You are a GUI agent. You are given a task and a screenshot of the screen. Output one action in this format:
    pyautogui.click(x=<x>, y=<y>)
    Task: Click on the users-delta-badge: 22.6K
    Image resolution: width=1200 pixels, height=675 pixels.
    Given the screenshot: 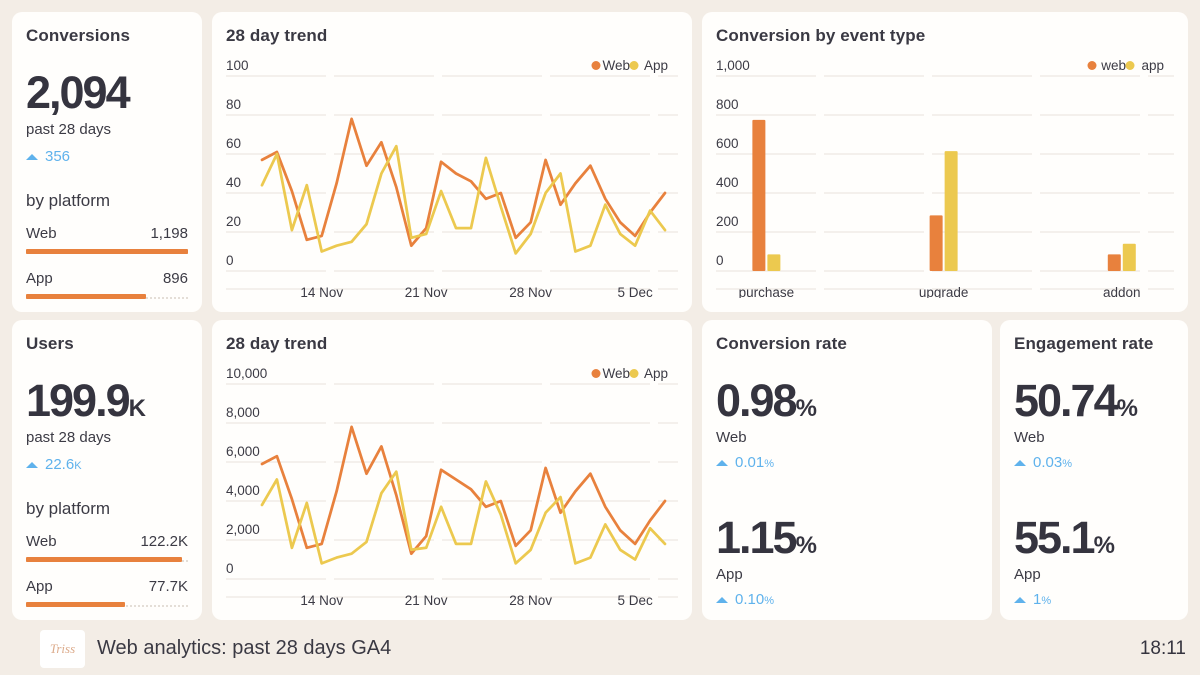 What is the action you would take?
    pyautogui.click(x=107, y=464)
    